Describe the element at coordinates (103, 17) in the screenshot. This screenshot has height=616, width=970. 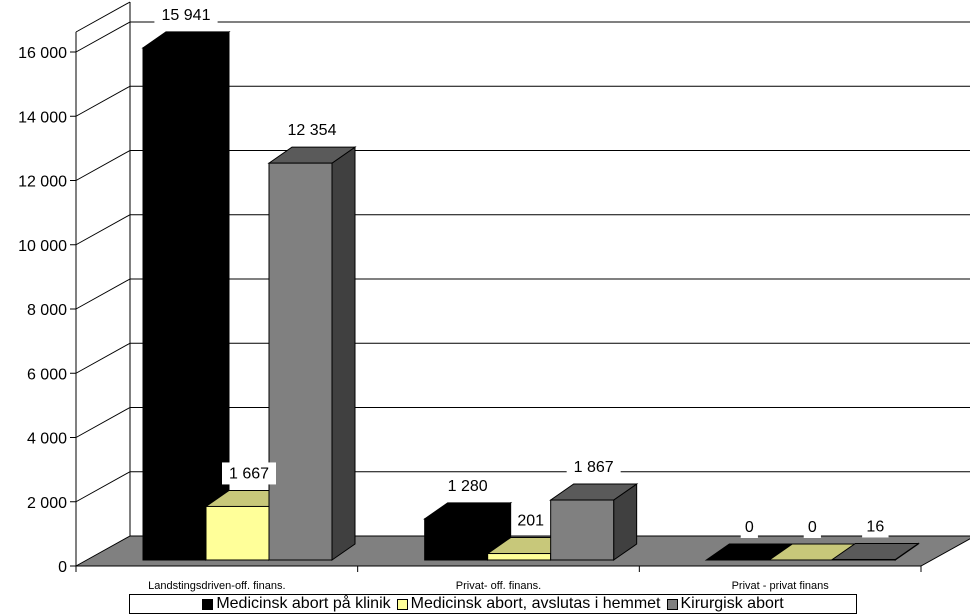
I see `wall-top-edge` at that location.